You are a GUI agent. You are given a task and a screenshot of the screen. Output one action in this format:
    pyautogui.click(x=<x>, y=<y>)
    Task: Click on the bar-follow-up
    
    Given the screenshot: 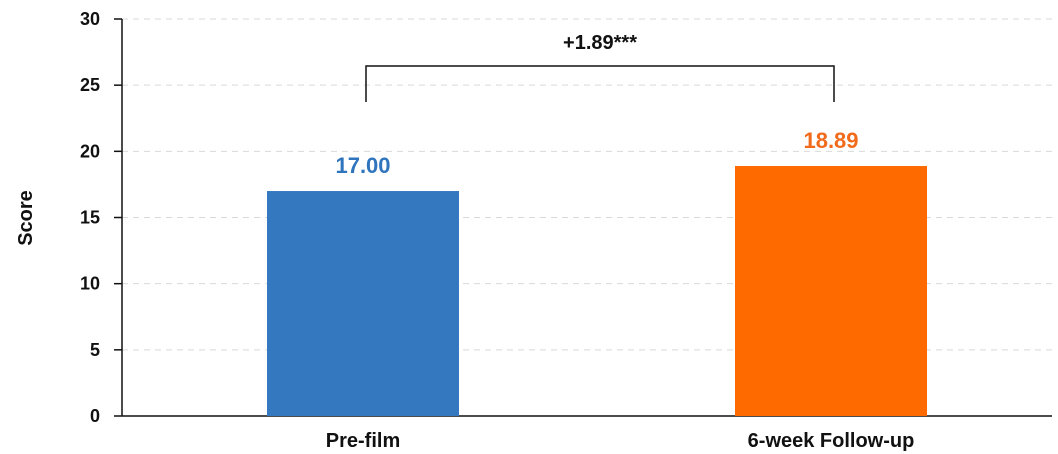 What is the action you would take?
    pyautogui.click(x=831, y=291)
    